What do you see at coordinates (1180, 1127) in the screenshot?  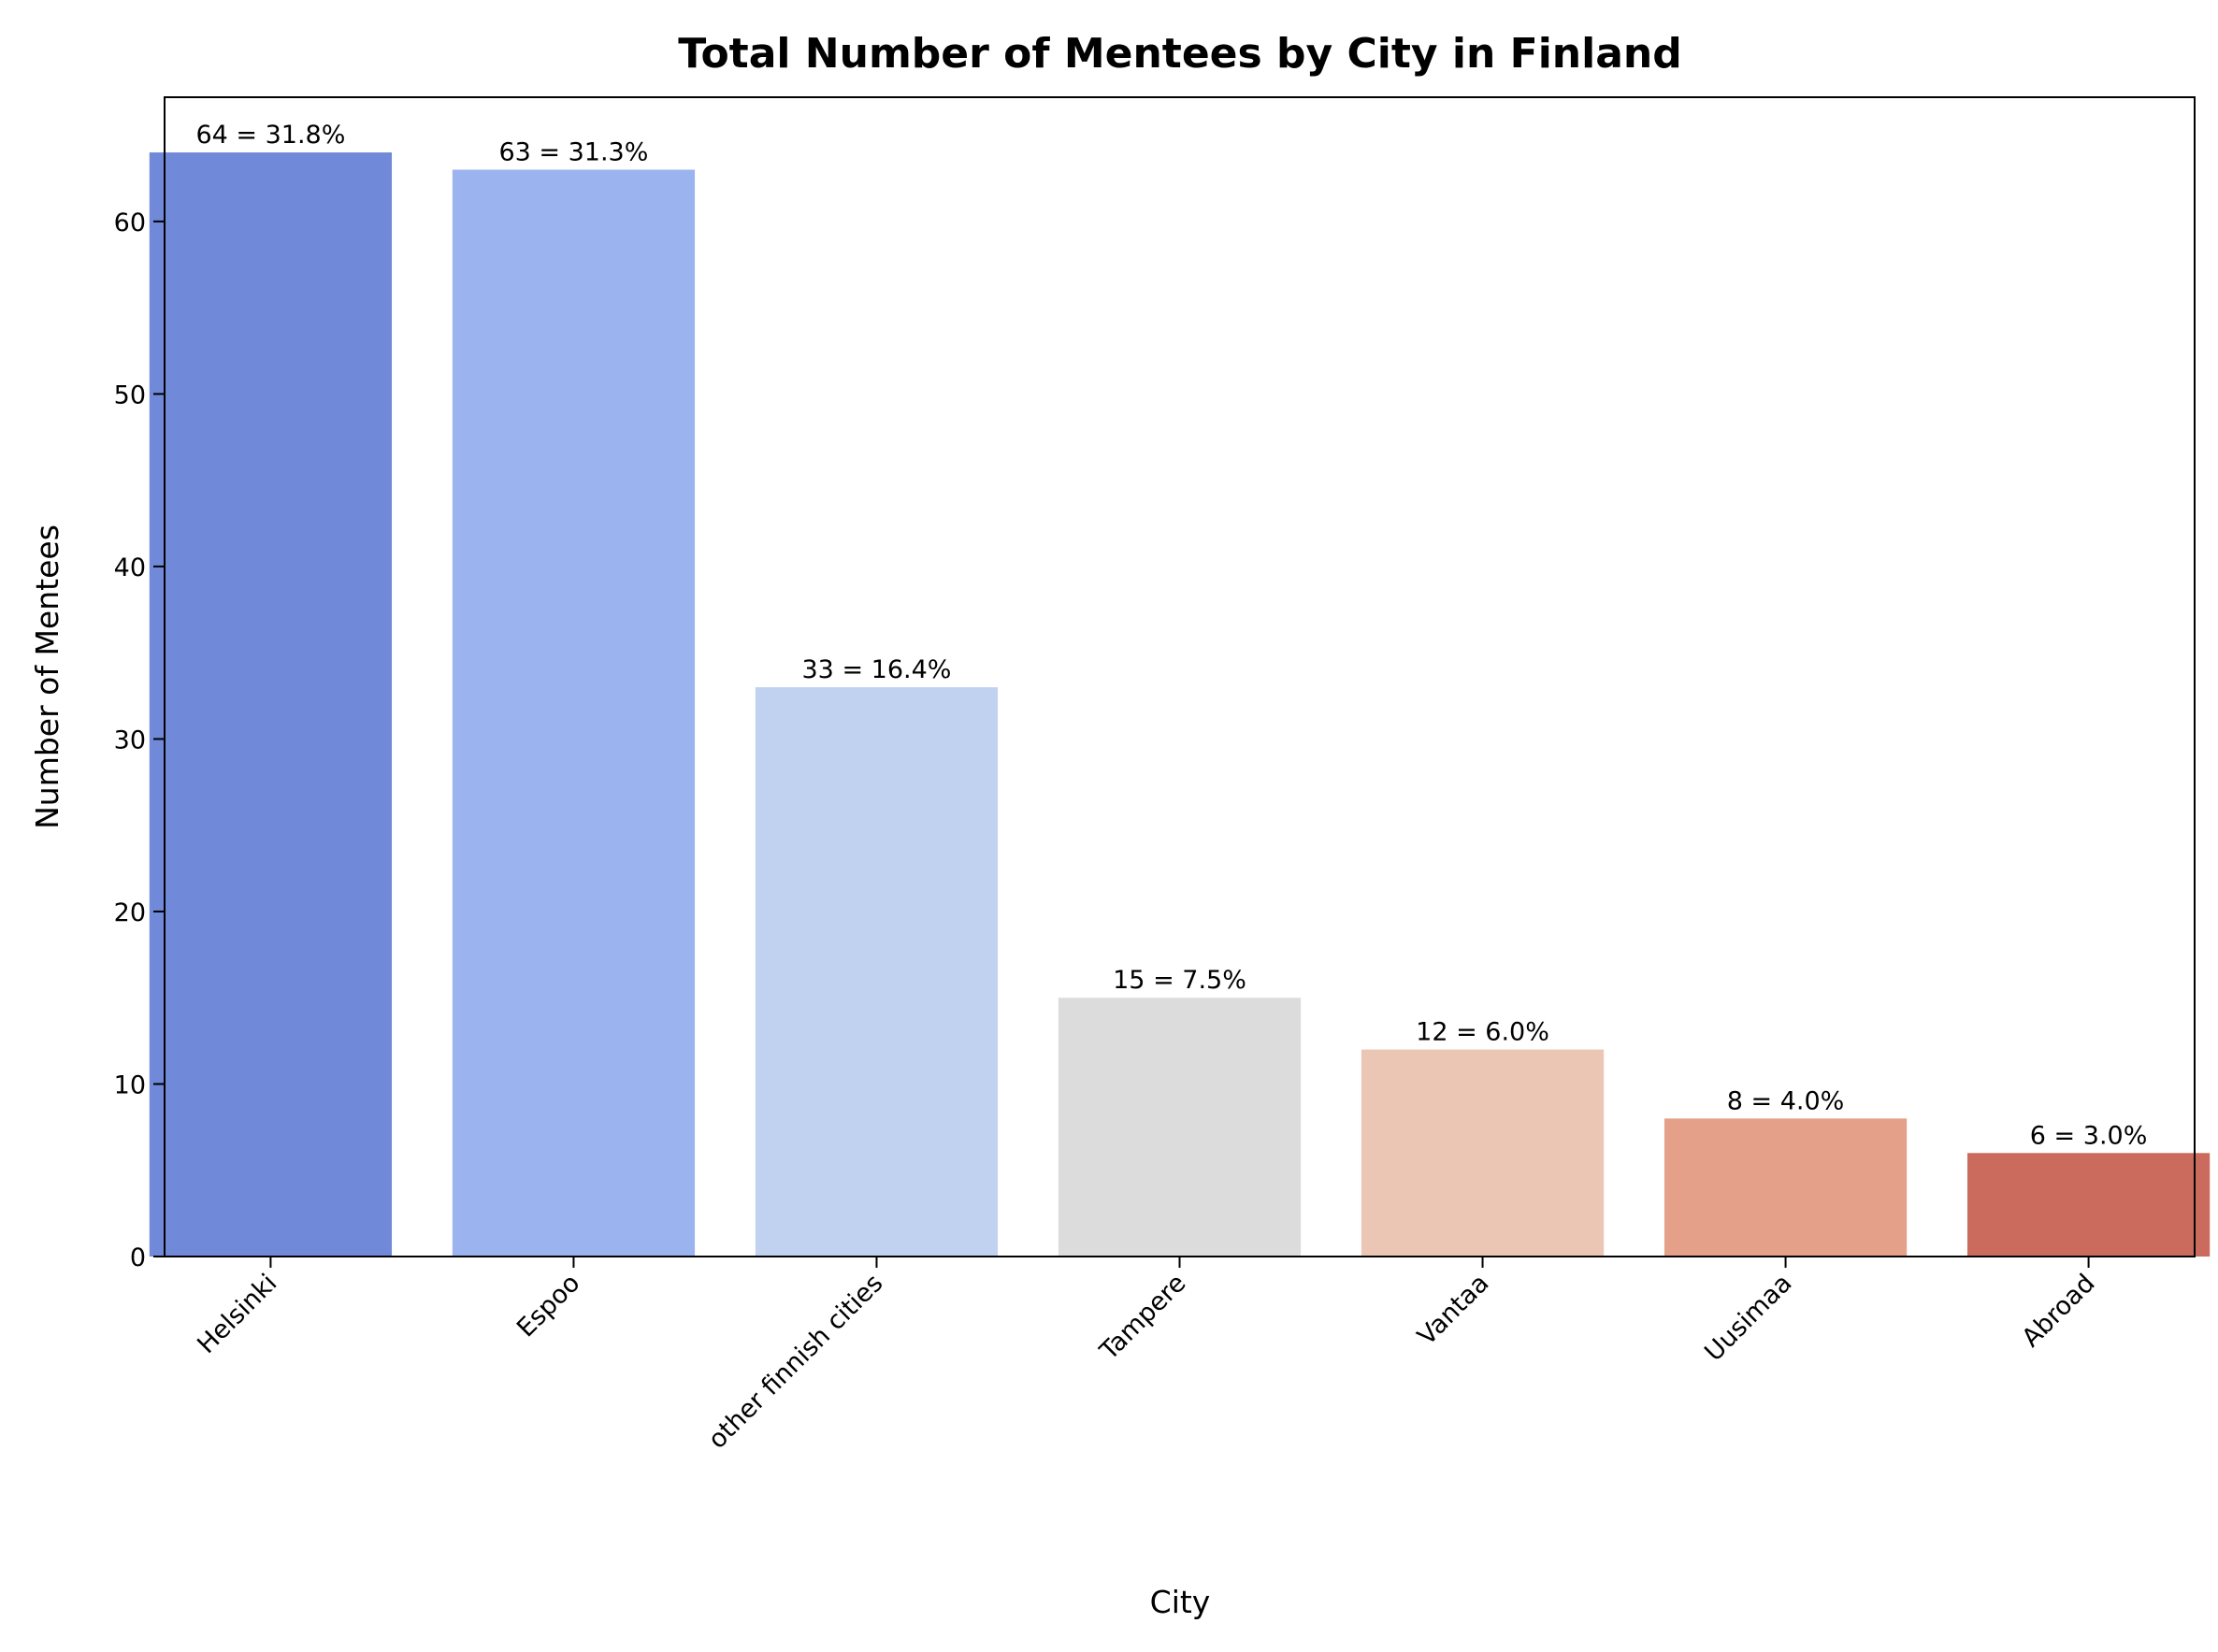 I see `bar-tampere` at bounding box center [1180, 1127].